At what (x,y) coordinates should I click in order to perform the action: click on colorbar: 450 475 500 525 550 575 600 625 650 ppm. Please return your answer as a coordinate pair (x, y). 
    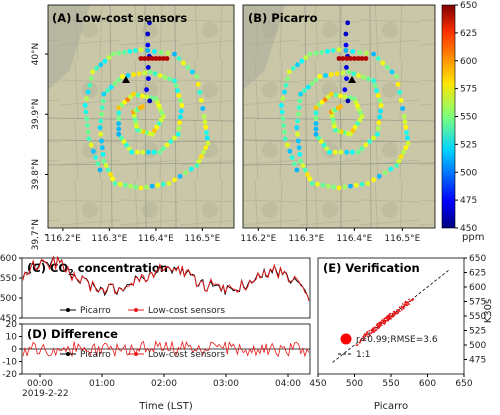
    Looking at the image, I should click on (462, 122).